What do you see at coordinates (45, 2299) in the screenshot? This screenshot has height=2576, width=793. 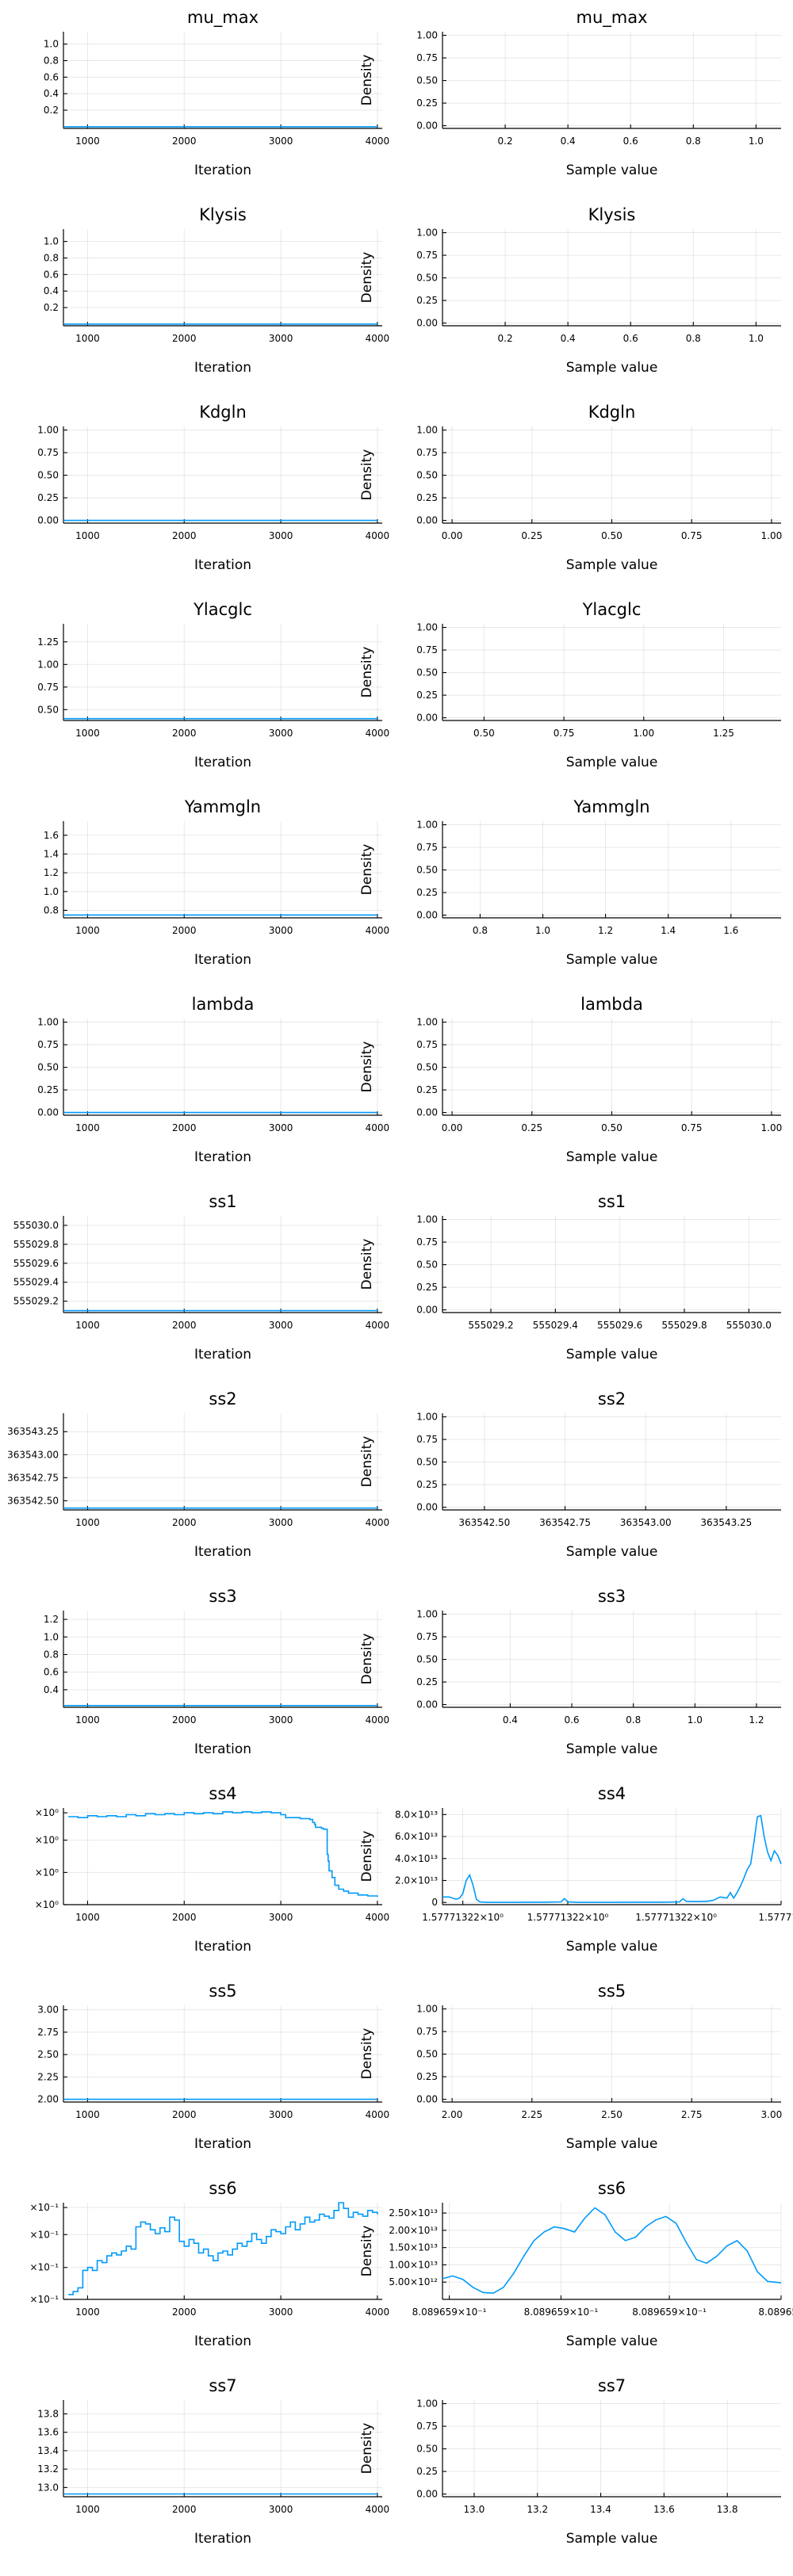 I see `y-tick-label: ×10⁻¹` at bounding box center [45, 2299].